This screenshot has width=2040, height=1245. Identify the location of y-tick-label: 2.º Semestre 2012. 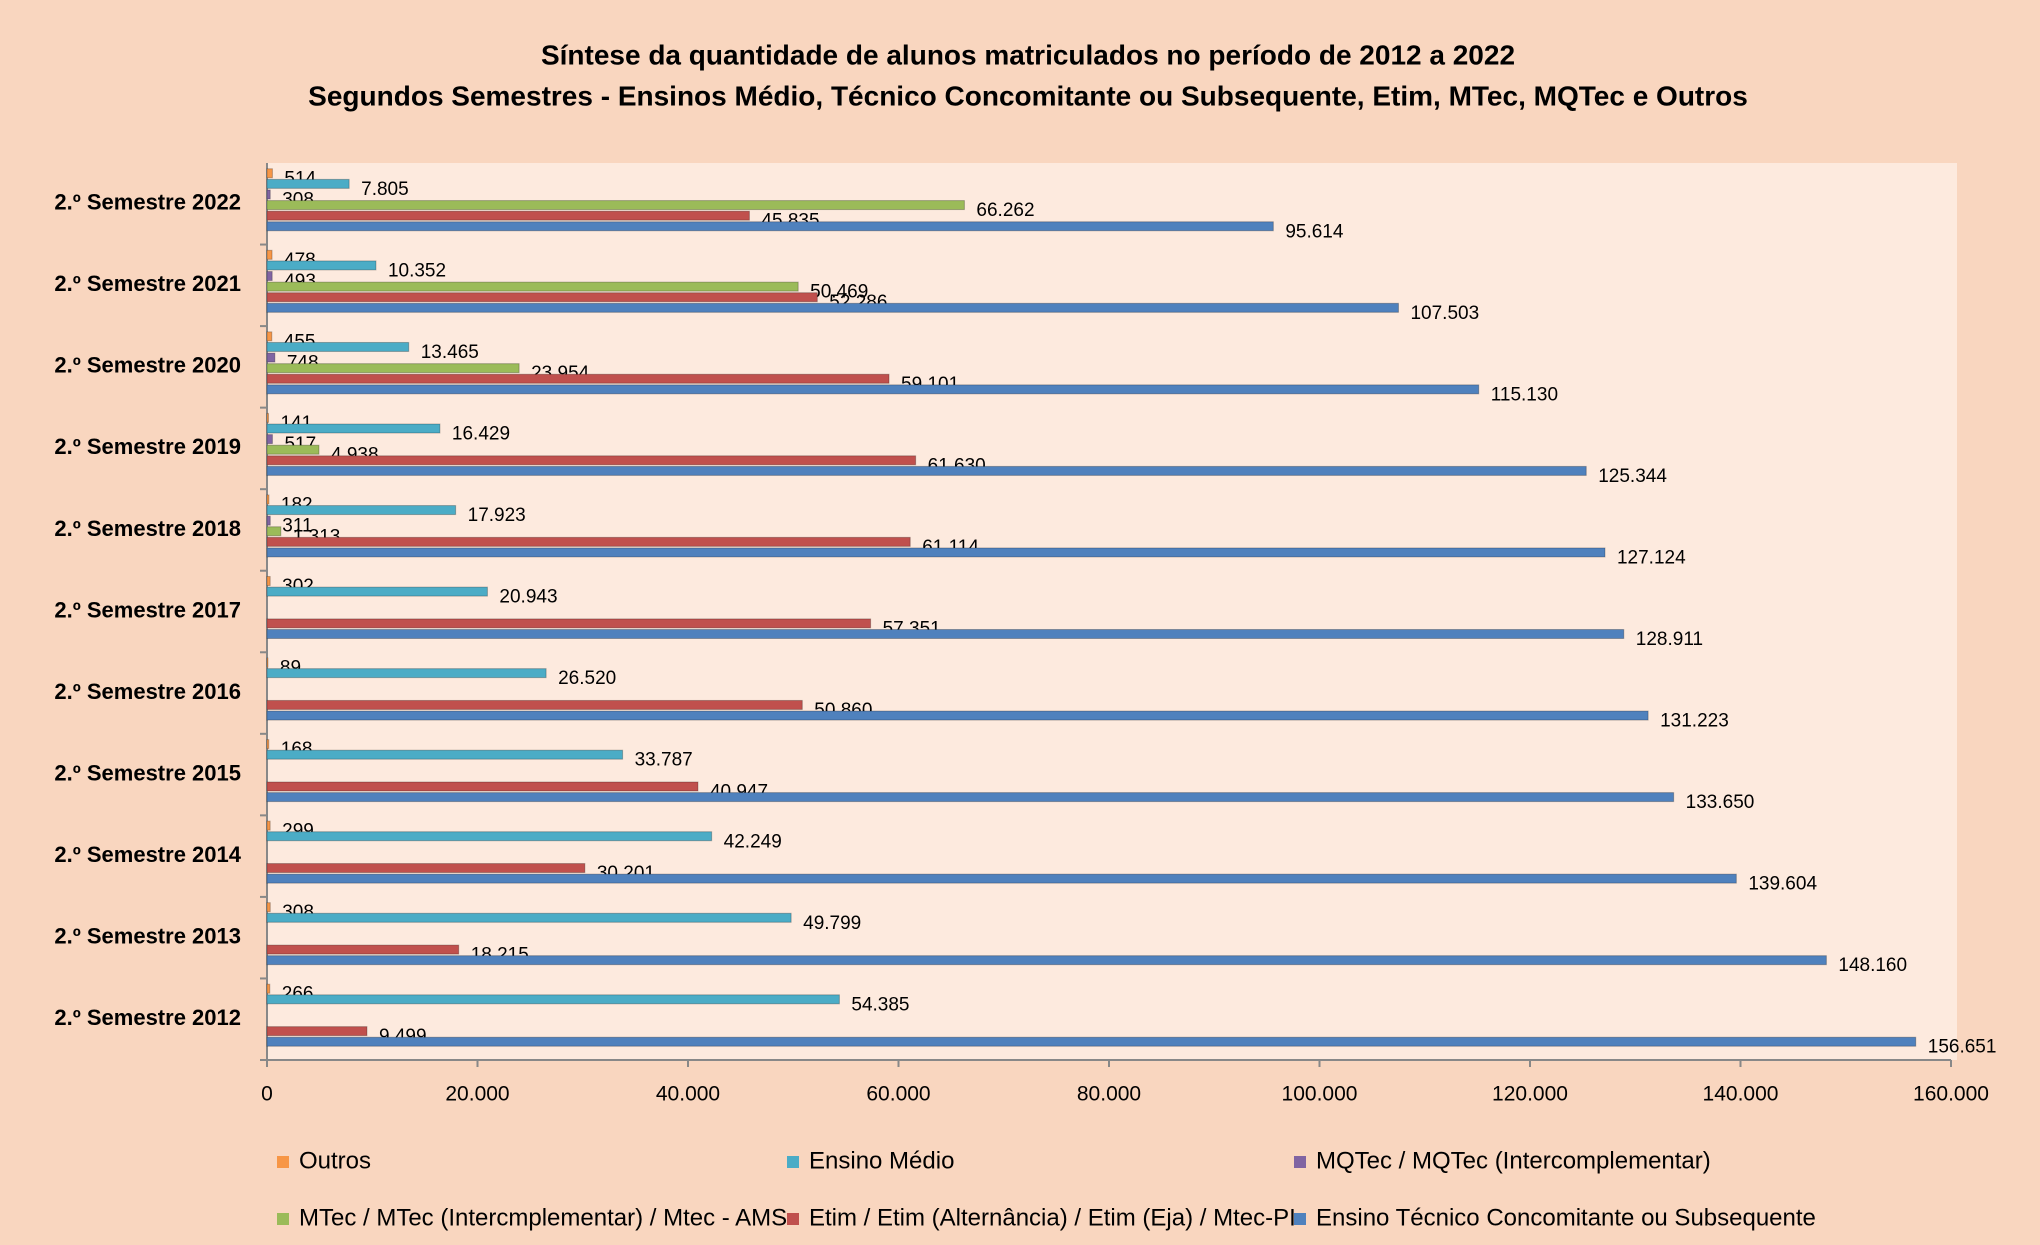
(147, 1017).